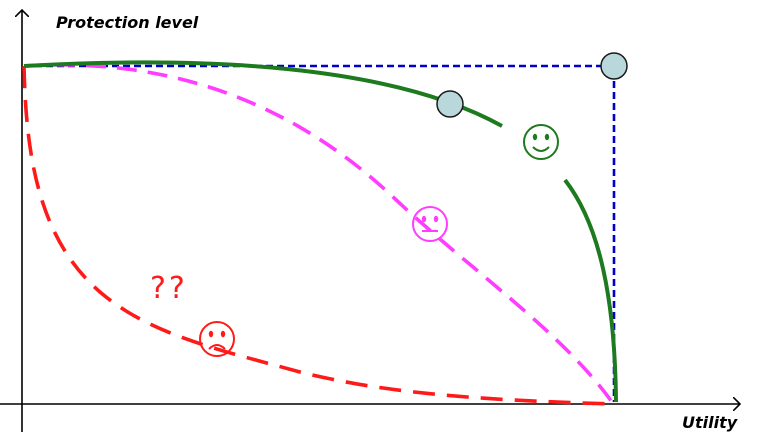 The height and width of the screenshot is (442, 770). Describe the element at coordinates (614, 66) in the screenshot. I see `point-optimal-corner` at that location.